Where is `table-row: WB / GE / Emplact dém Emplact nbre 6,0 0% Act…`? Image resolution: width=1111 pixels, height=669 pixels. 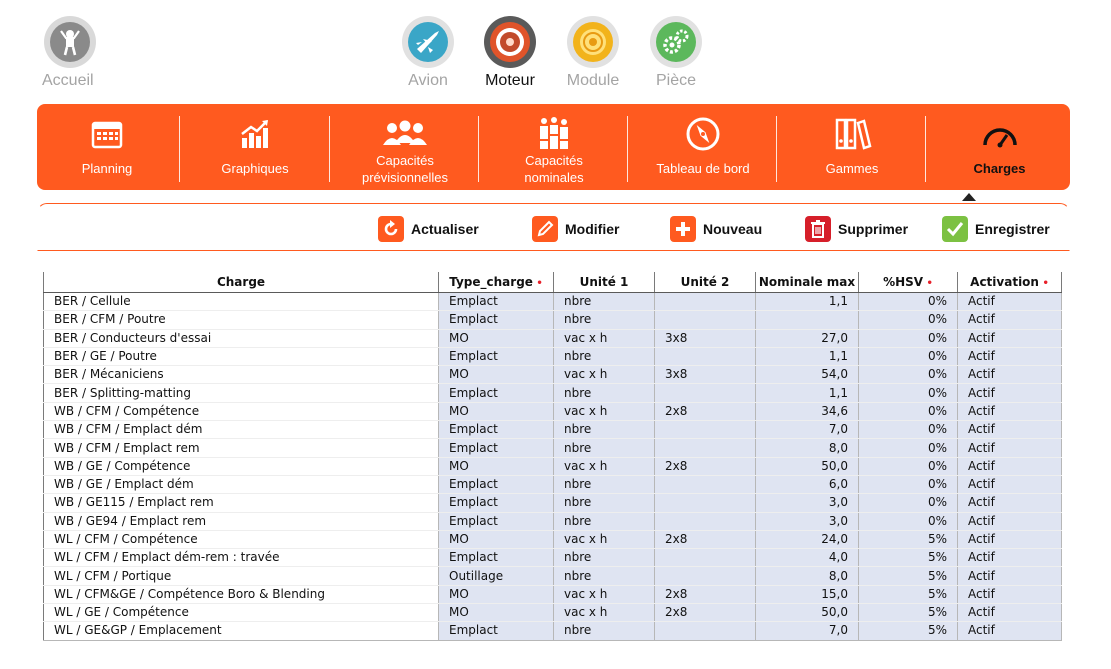 table-row: WB / GE / Emplact dém Emplact nbre 6,0 0% Act… is located at coordinates (552, 485).